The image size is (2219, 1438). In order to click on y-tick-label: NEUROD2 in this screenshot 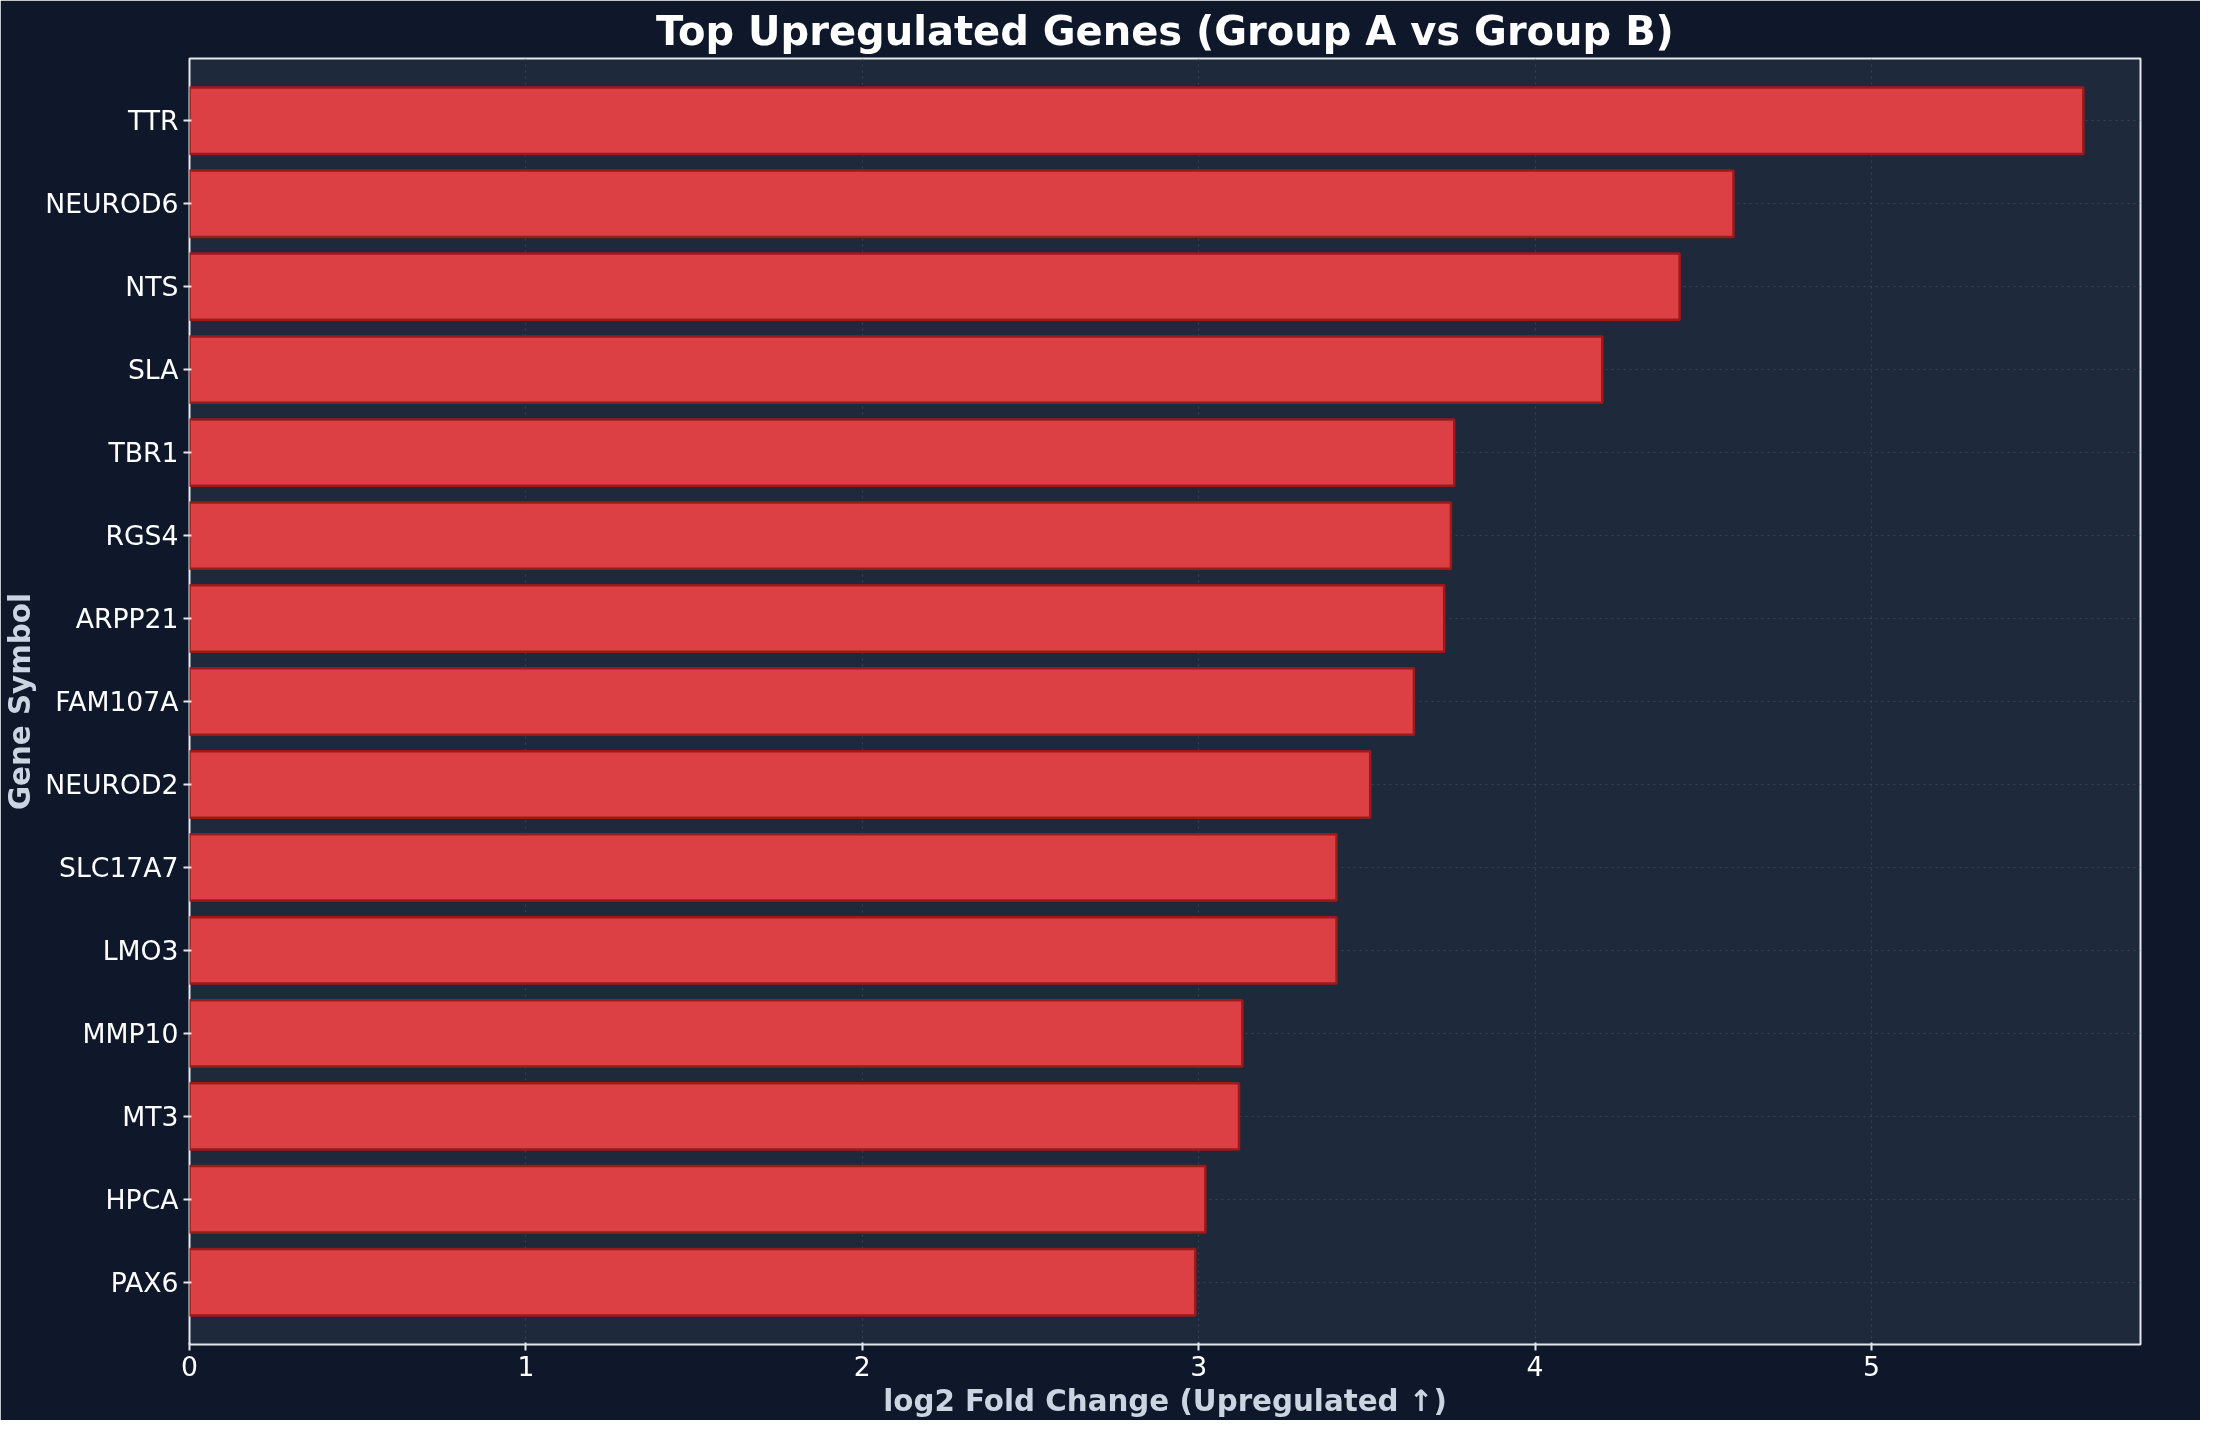, I will do `click(112, 784)`.